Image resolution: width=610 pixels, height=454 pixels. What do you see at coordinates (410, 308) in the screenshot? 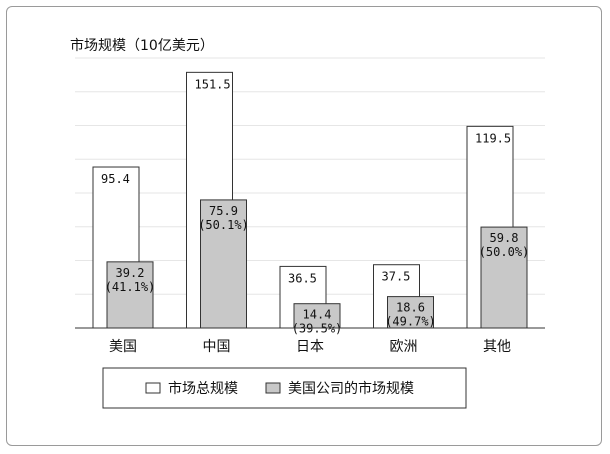
I see `bar-us-label: 18.6` at bounding box center [410, 308].